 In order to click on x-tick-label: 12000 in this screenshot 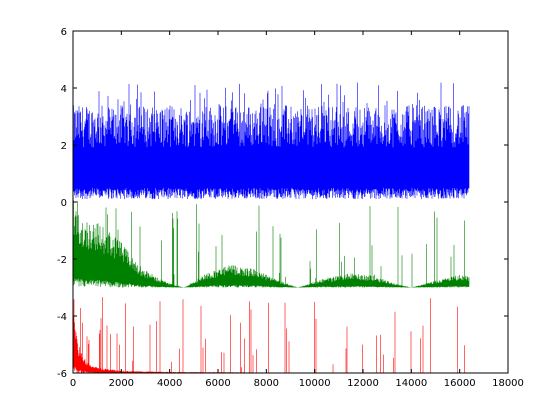, I will do `click(363, 383)`.